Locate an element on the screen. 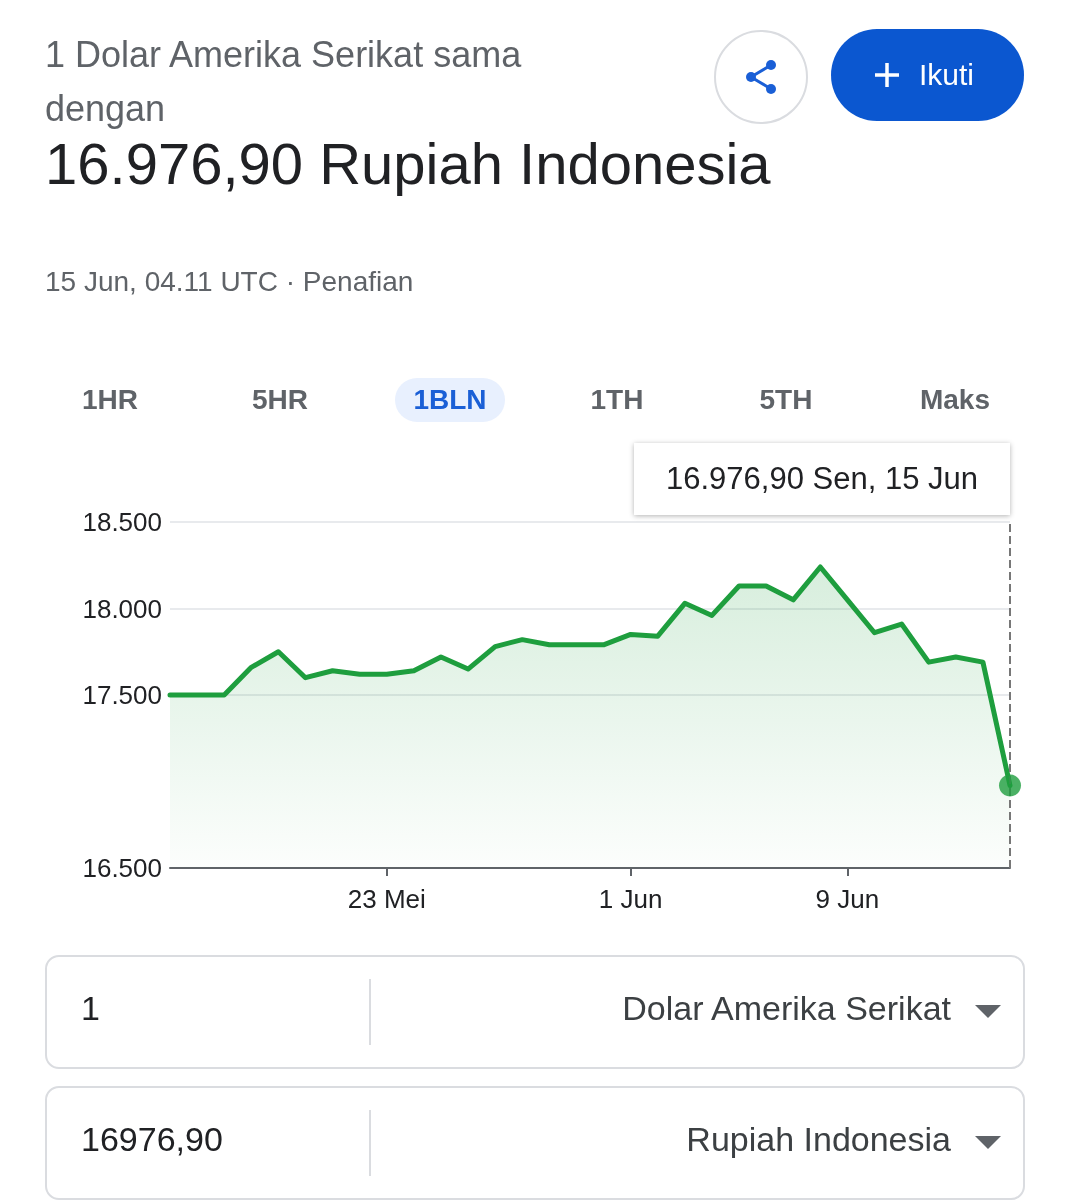 This screenshot has height=1200, width=1068. text: 5HR is located at coordinates (280, 400).